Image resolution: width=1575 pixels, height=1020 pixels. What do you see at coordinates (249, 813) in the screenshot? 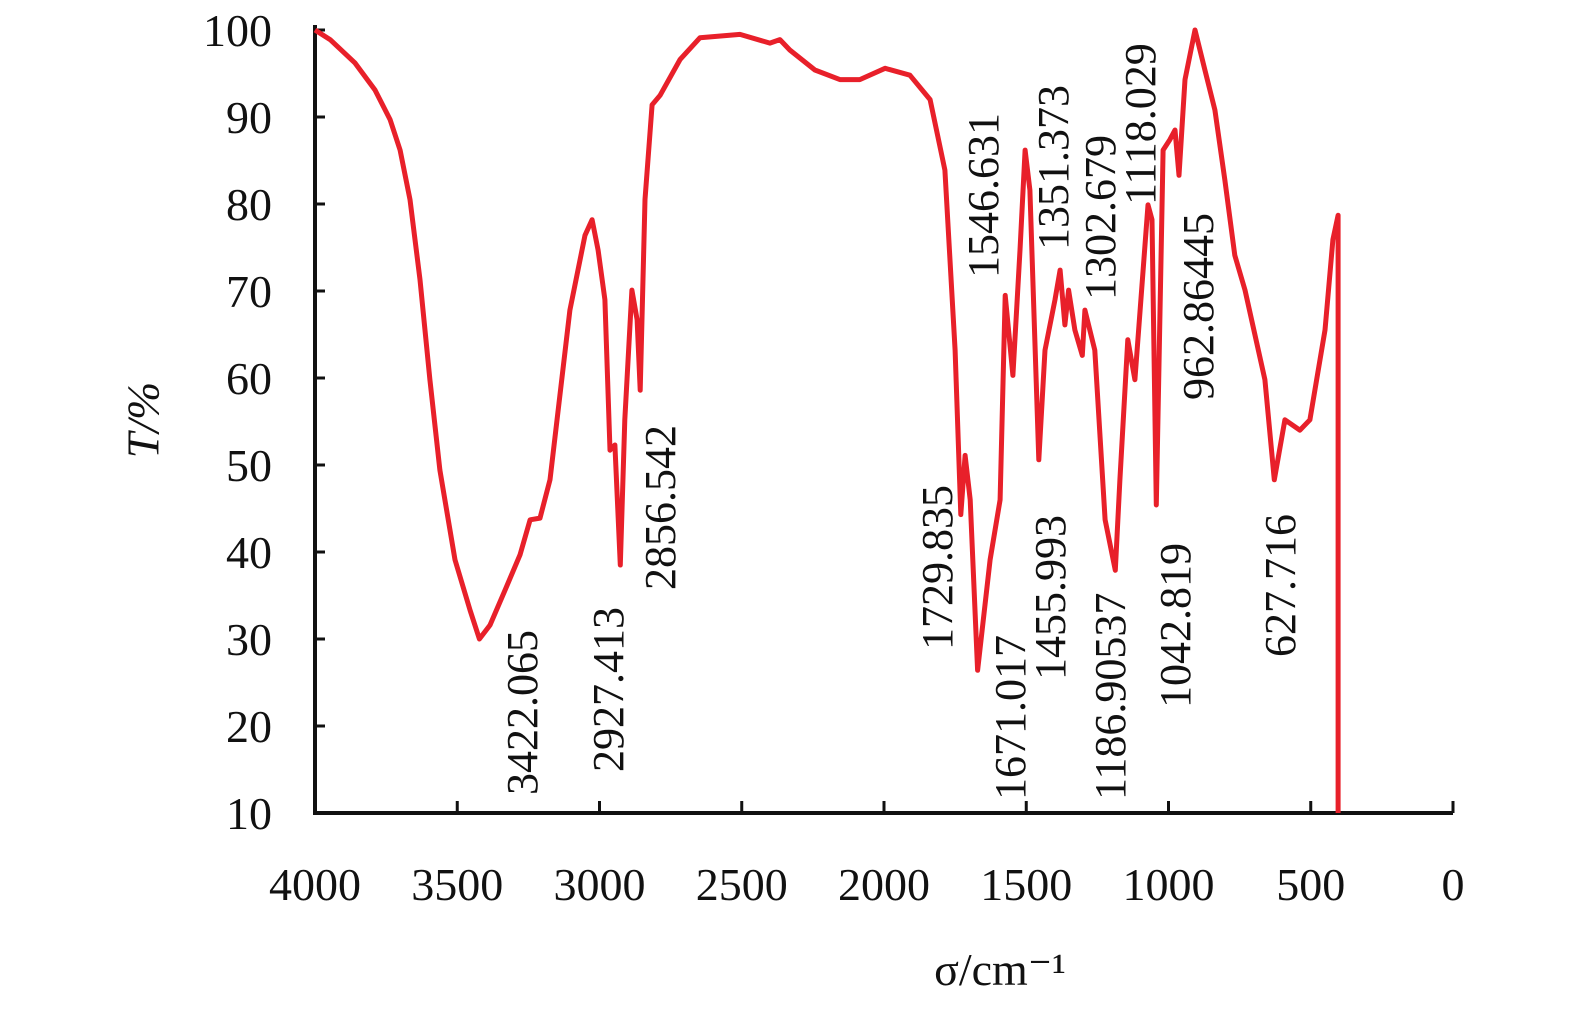
I see `y-tick-label: 10` at bounding box center [249, 813].